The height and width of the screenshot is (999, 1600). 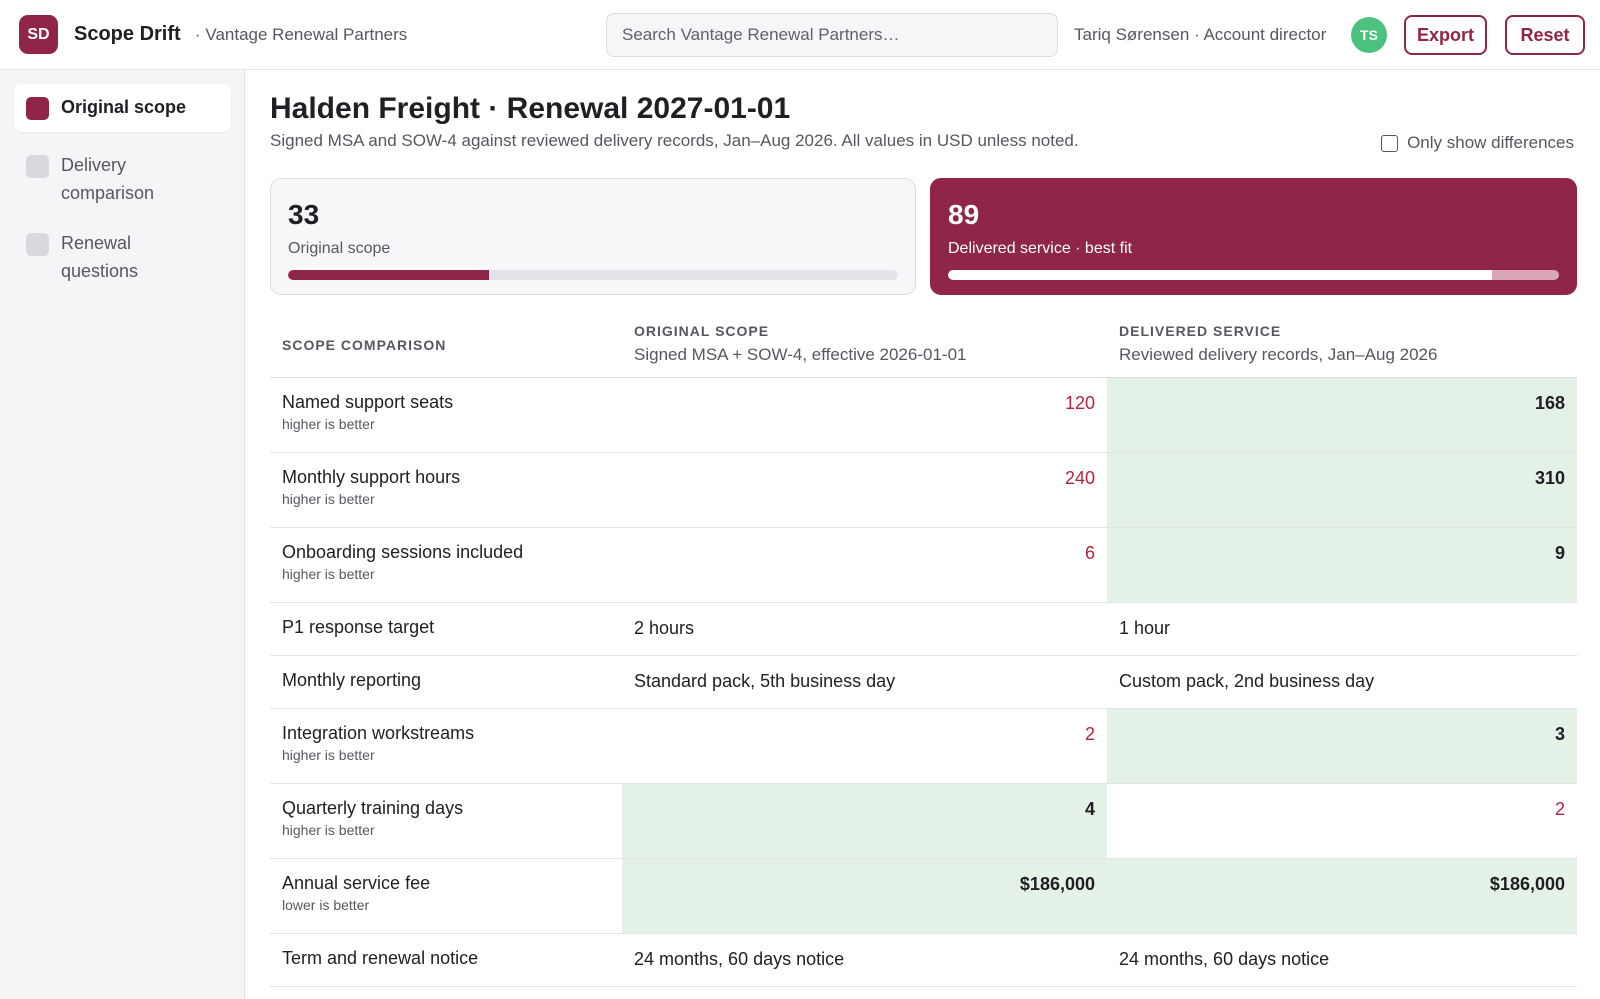 What do you see at coordinates (446, 682) in the screenshot?
I see `row-label-cell: Monthly reporting` at bounding box center [446, 682].